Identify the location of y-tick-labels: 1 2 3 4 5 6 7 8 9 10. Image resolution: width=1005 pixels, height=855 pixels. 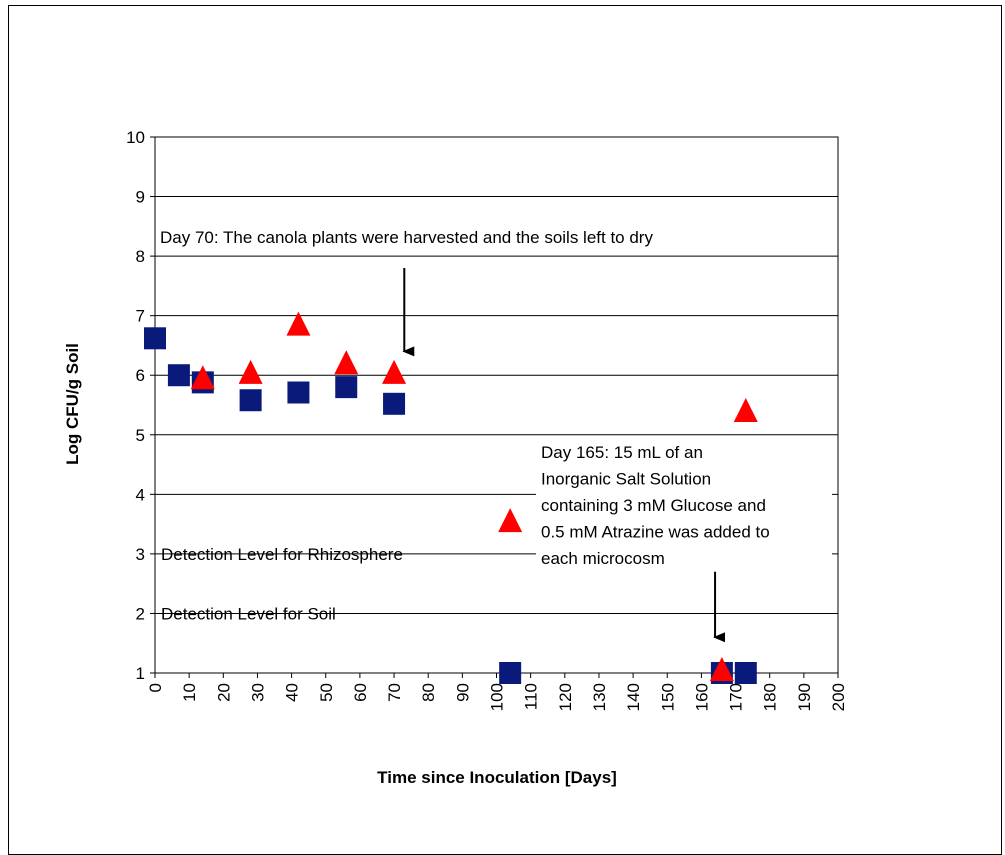
(135, 405).